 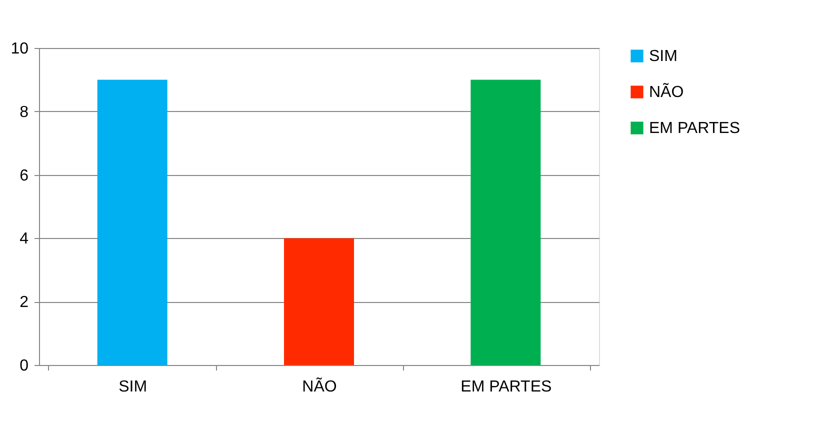 What do you see at coordinates (19, 49) in the screenshot?
I see `y-tick-label: 10` at bounding box center [19, 49].